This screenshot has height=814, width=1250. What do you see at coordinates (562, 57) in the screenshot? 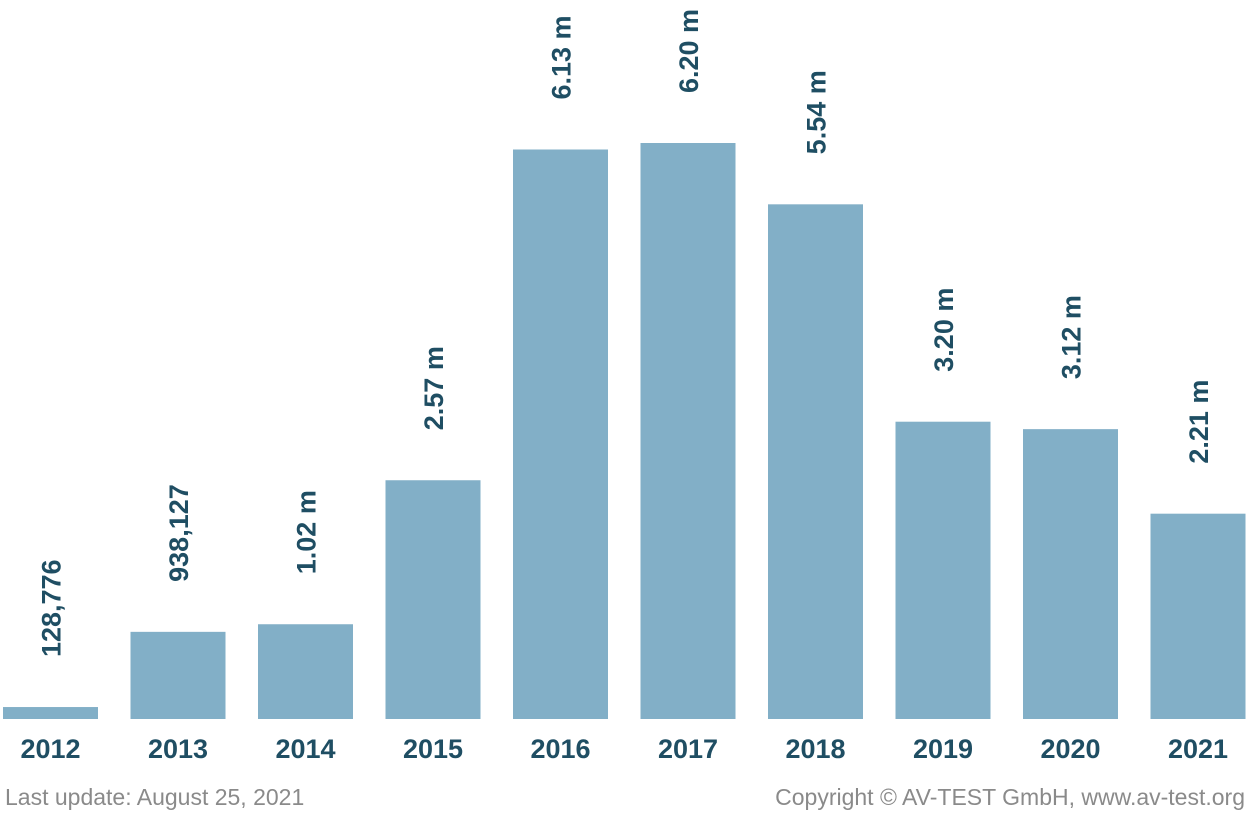
I see `value-label: 6.13 m` at bounding box center [562, 57].